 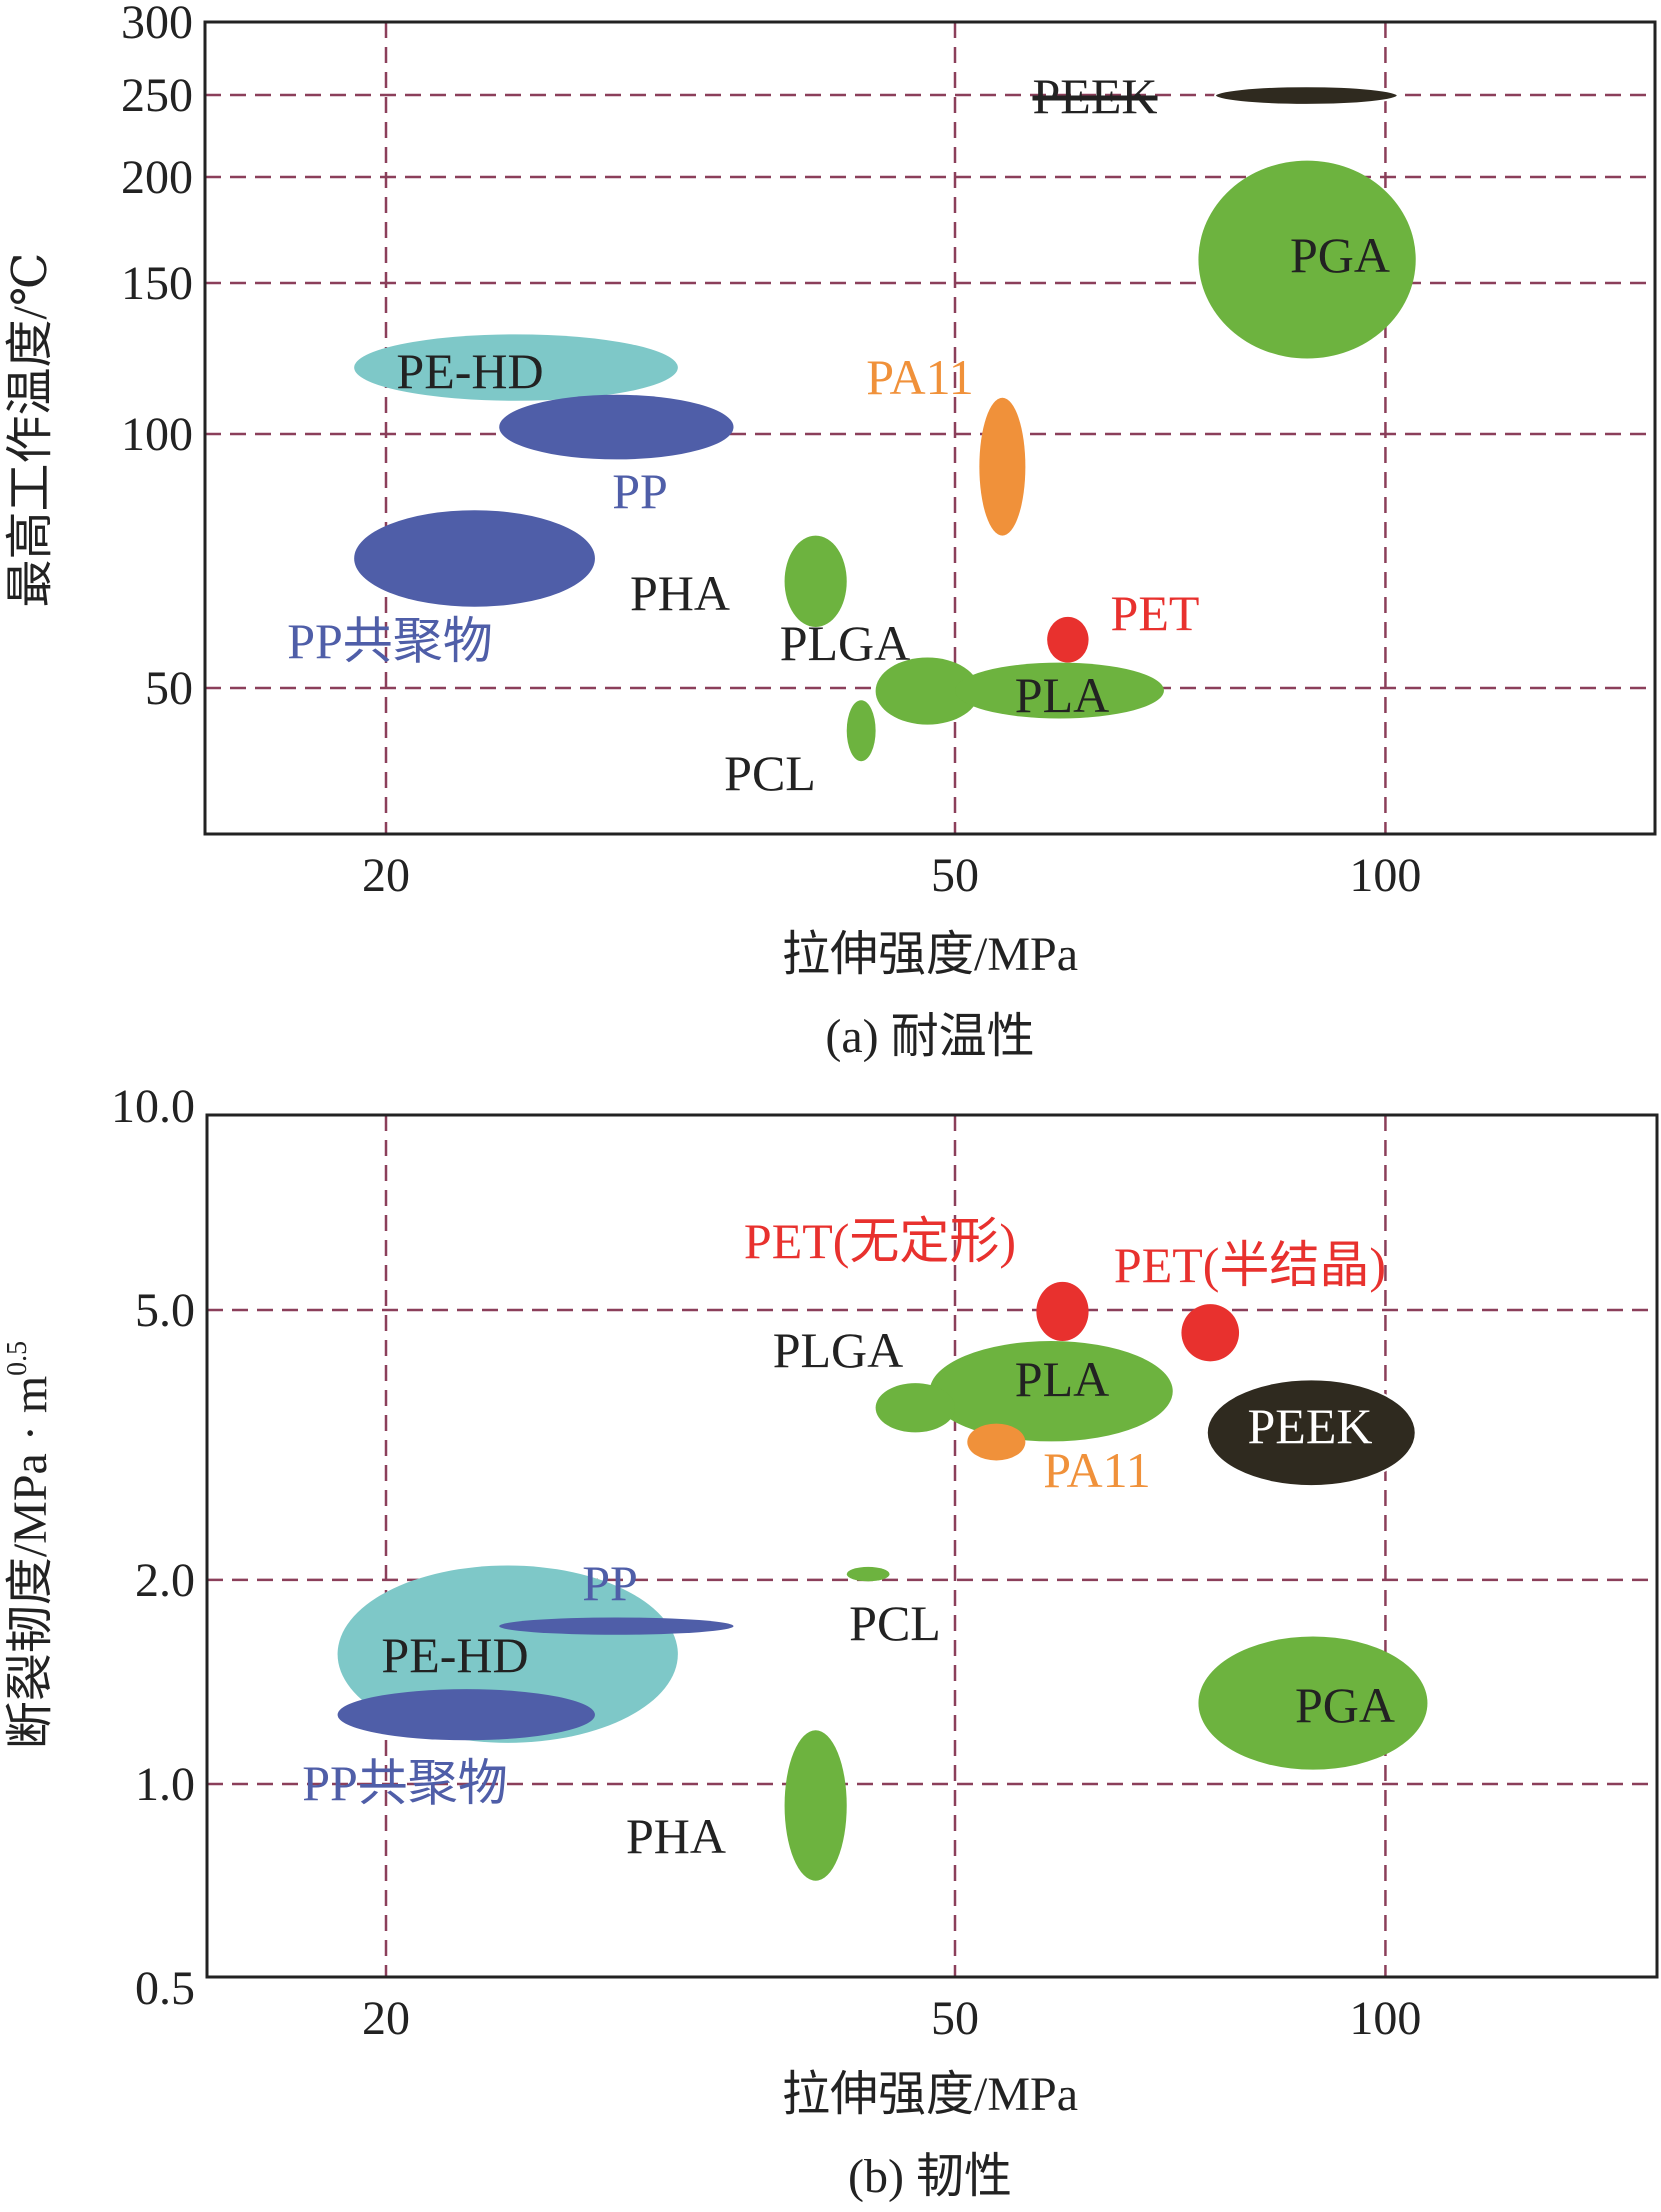 What do you see at coordinates (30, 1562) in the screenshot?
I see `panel-b-y-axis-label: 断裂韧度/MPa · m` at bounding box center [30, 1562].